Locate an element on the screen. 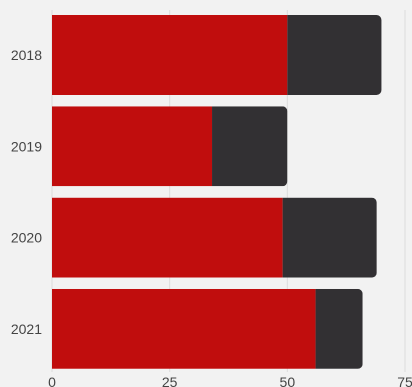  x-tick-labels: 0 25 50 75 is located at coordinates (230, 380).